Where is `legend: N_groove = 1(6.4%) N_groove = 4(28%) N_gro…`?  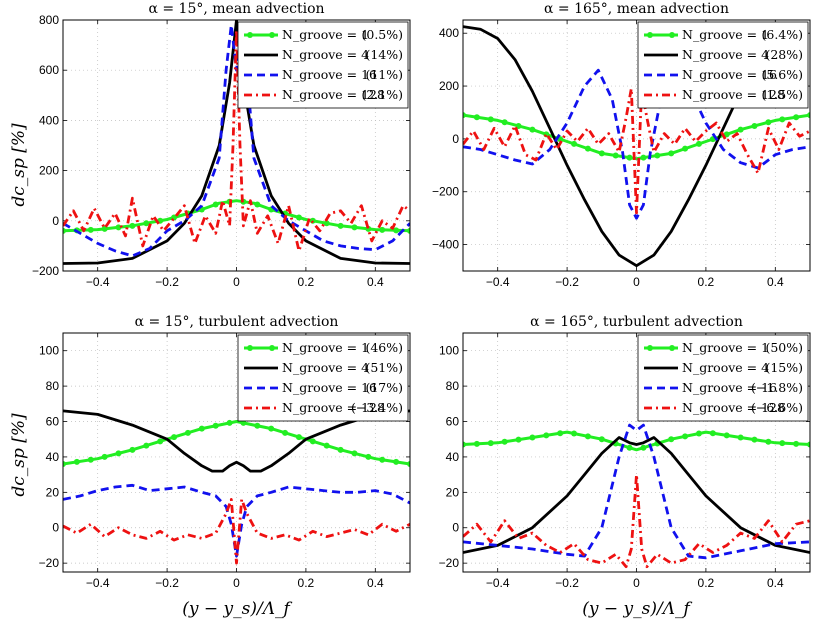
legend: N_groove = 1(6.4%) N_groove = 4(28%) N_gro… is located at coordinates (723, 65).